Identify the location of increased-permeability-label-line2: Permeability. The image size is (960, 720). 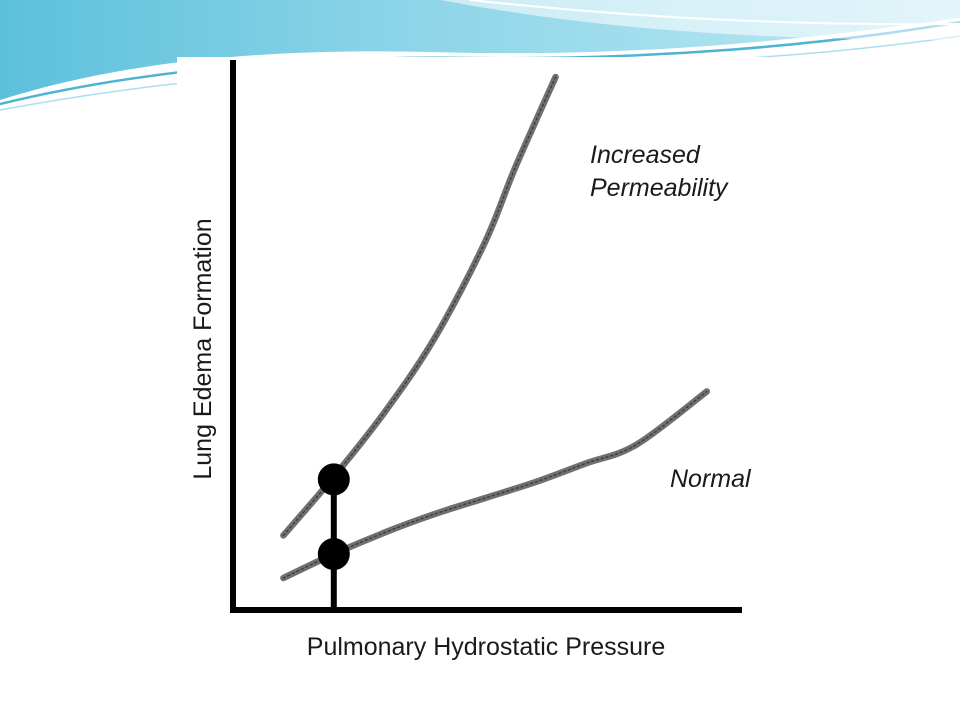
(659, 188).